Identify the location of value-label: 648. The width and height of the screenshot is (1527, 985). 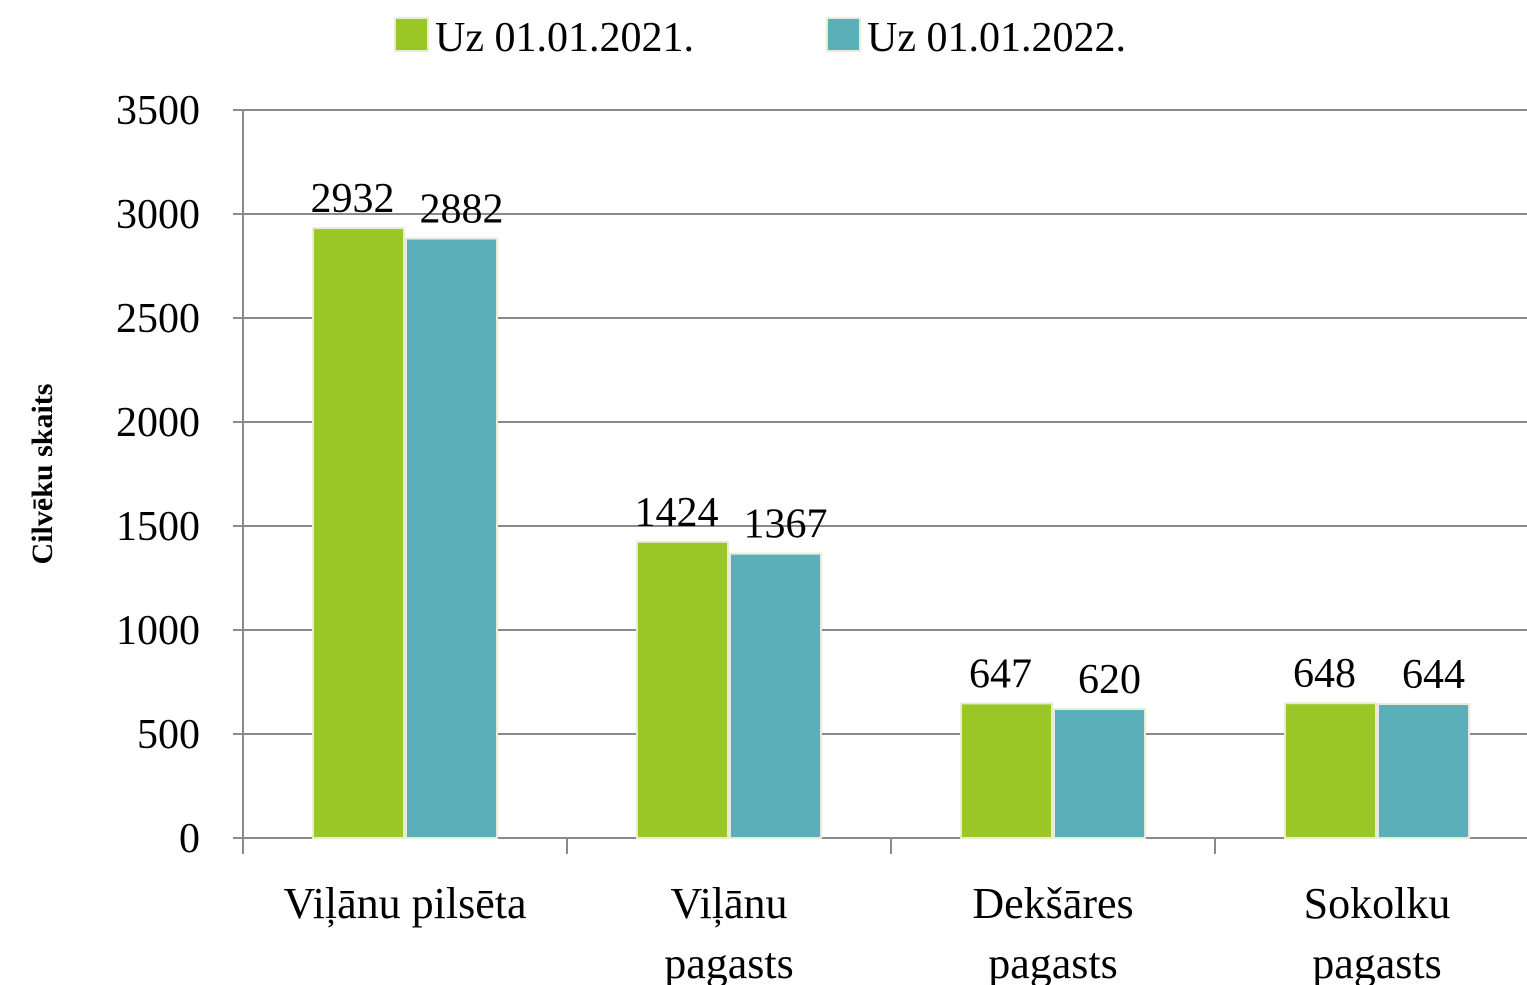
(1324, 674).